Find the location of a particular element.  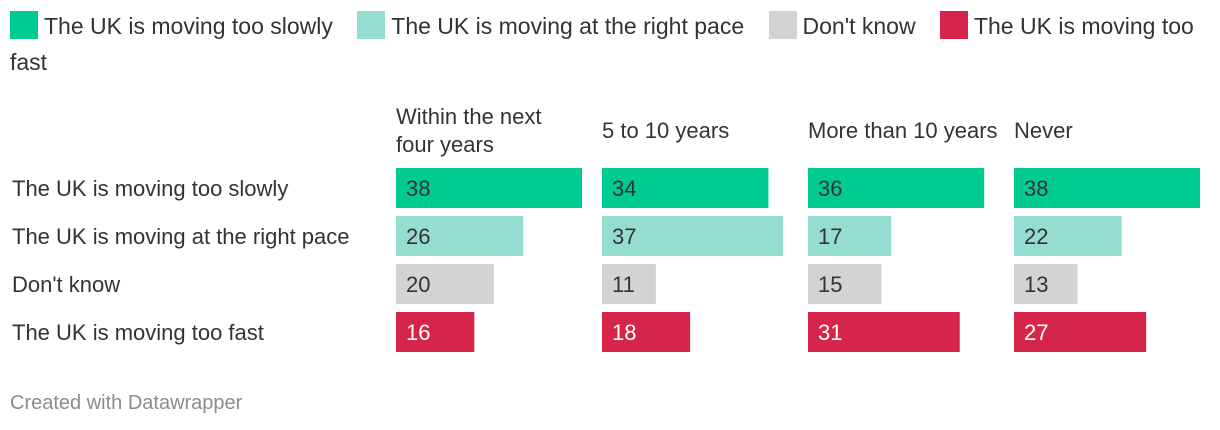

column-header: Never is located at coordinates (1043, 130).